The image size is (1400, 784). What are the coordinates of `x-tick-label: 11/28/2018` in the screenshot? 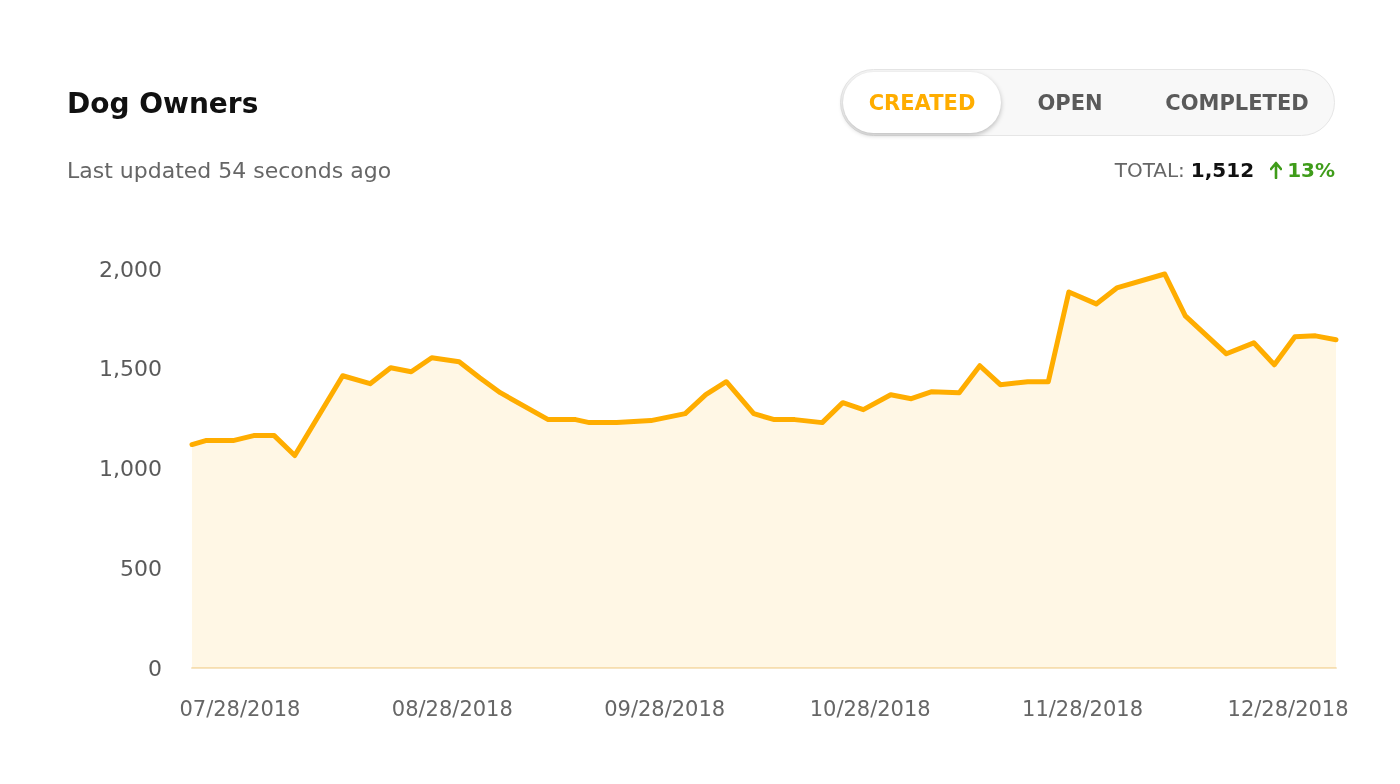 It's located at (1083, 708).